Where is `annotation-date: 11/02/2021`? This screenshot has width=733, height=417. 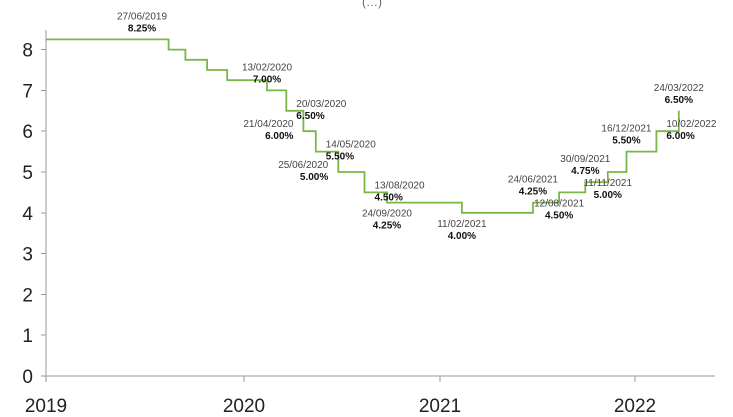 annotation-date: 11/02/2021 is located at coordinates (462, 224).